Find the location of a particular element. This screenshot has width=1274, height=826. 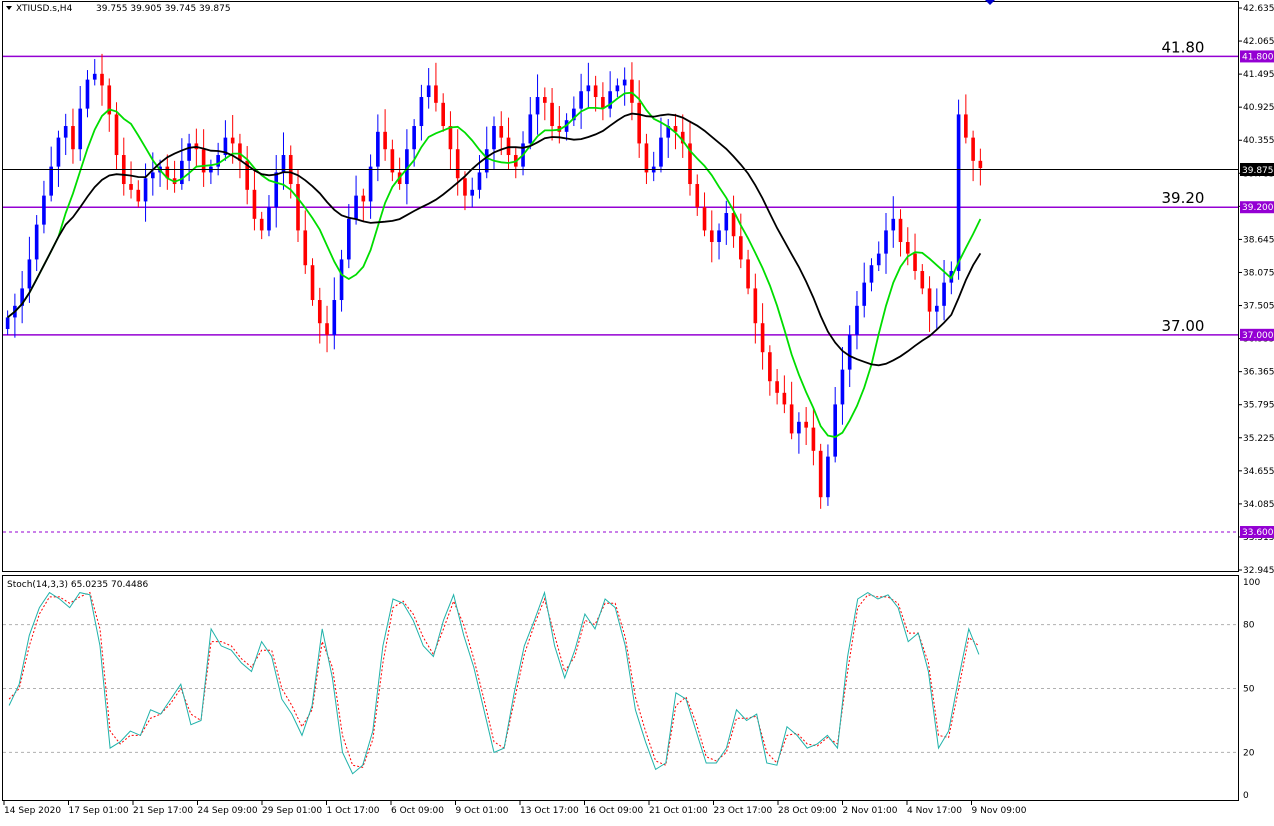

stoch-tick-label: 50 is located at coordinates (1249, 690).